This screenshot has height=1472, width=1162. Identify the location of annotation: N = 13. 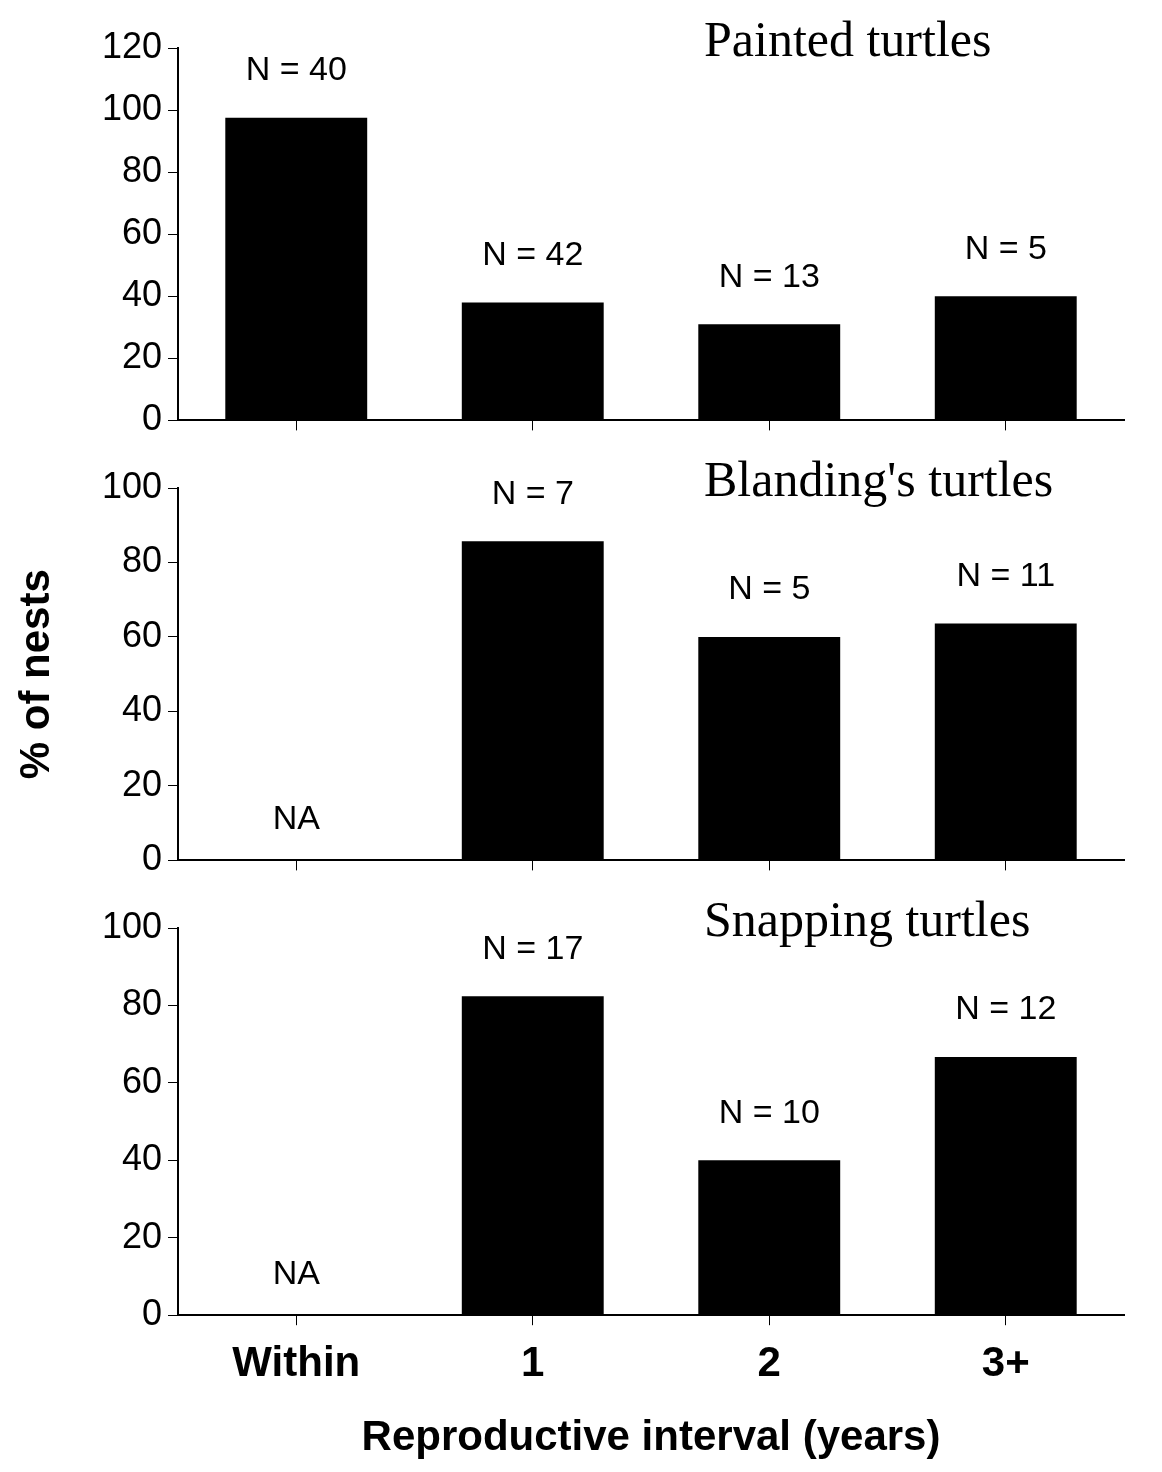
(769, 274).